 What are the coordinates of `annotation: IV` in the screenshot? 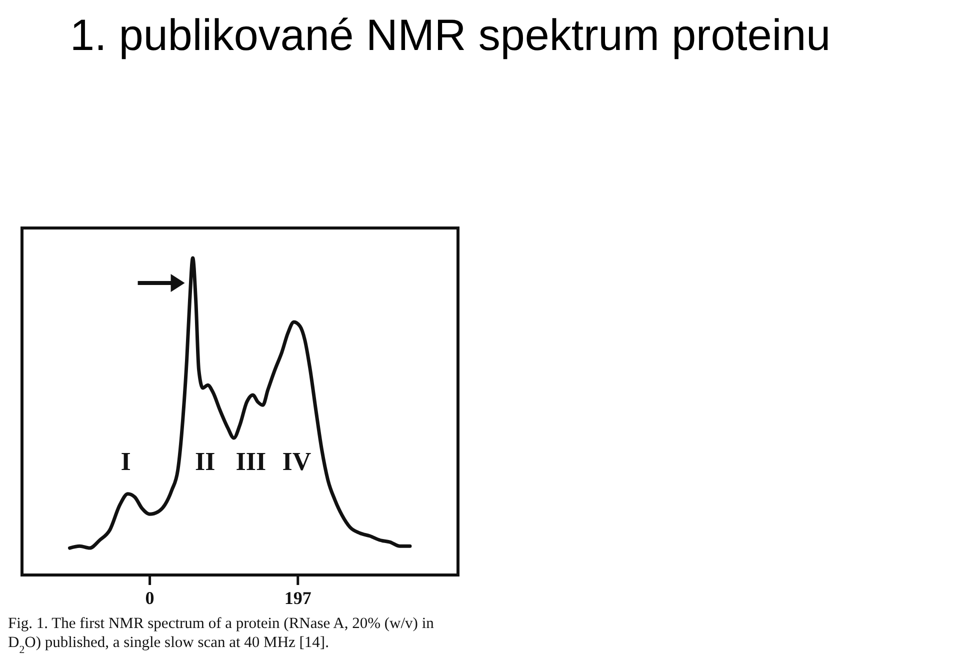 It's located at (297, 461).